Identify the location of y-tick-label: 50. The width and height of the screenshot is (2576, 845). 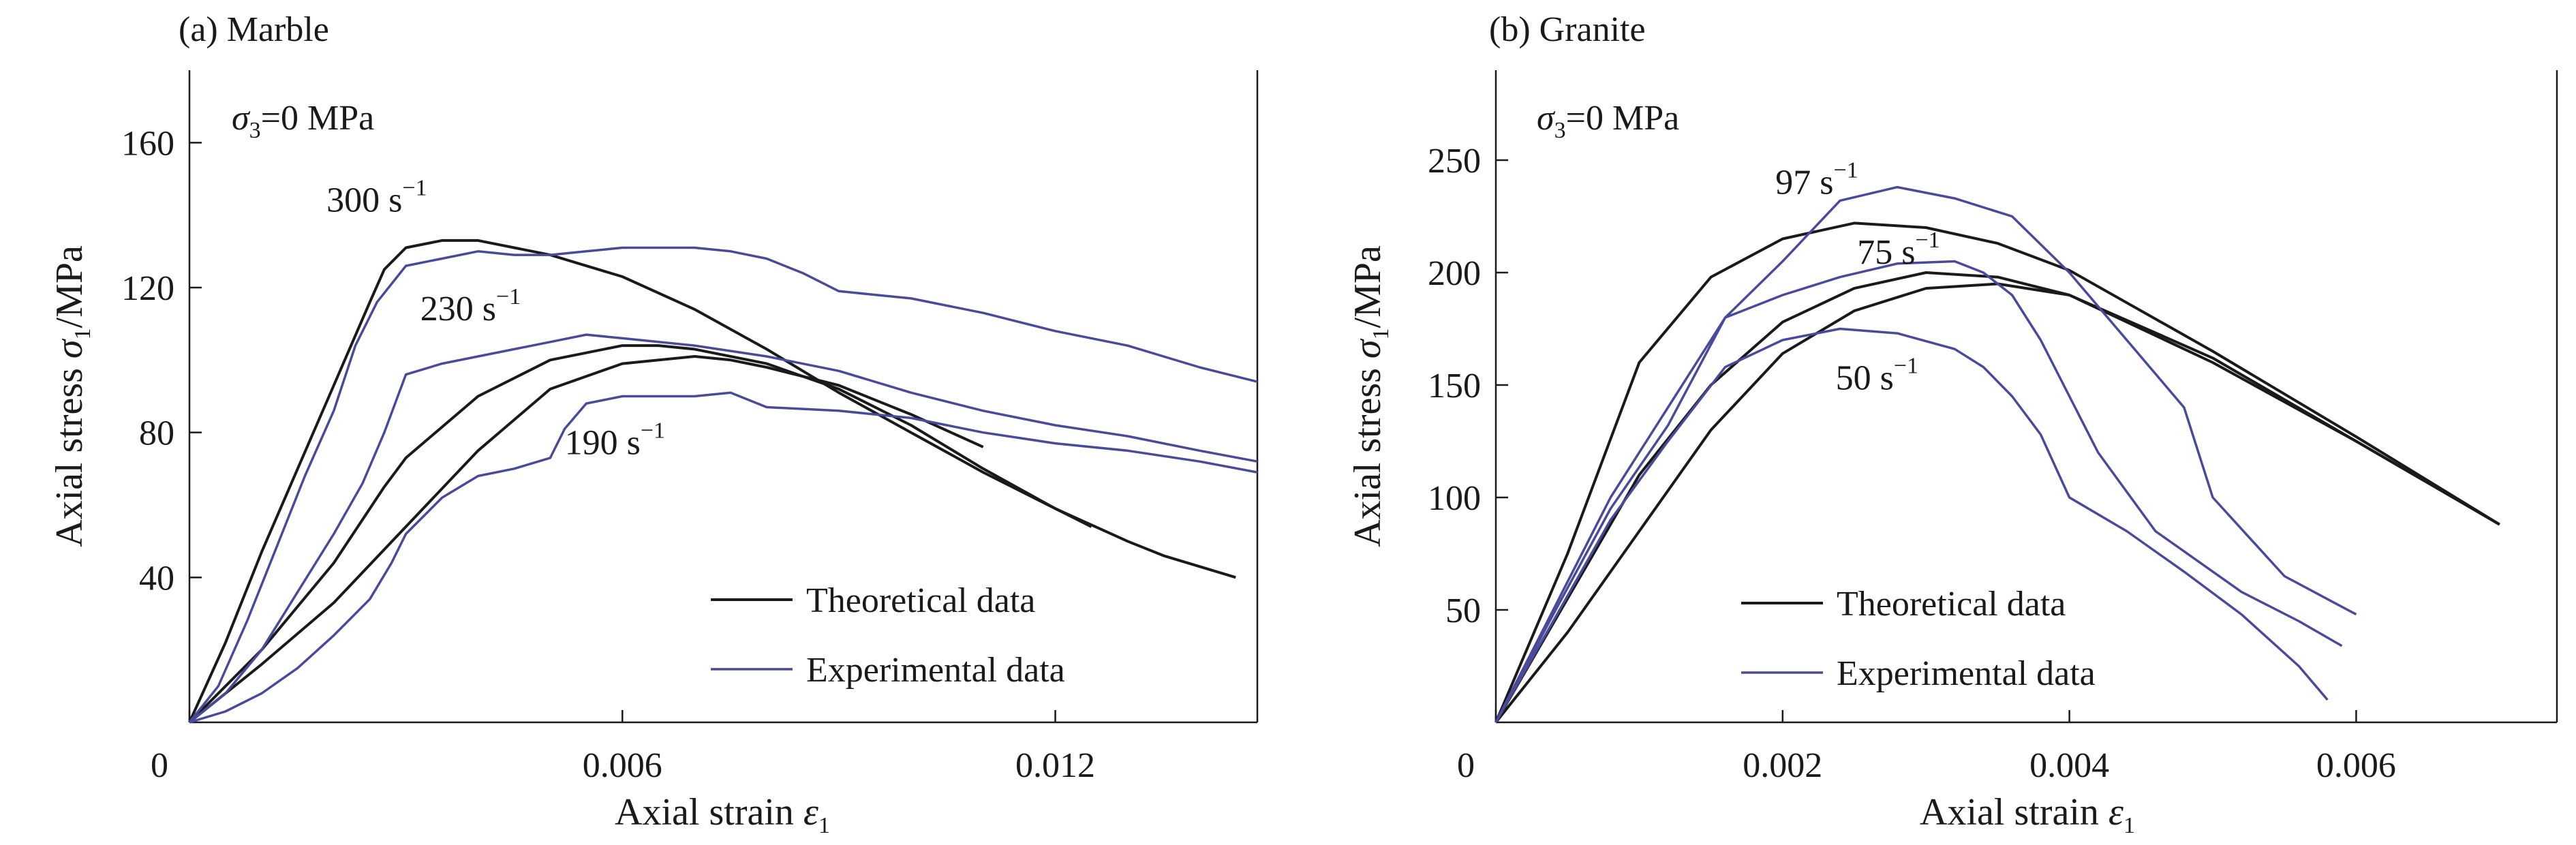
(1463, 611).